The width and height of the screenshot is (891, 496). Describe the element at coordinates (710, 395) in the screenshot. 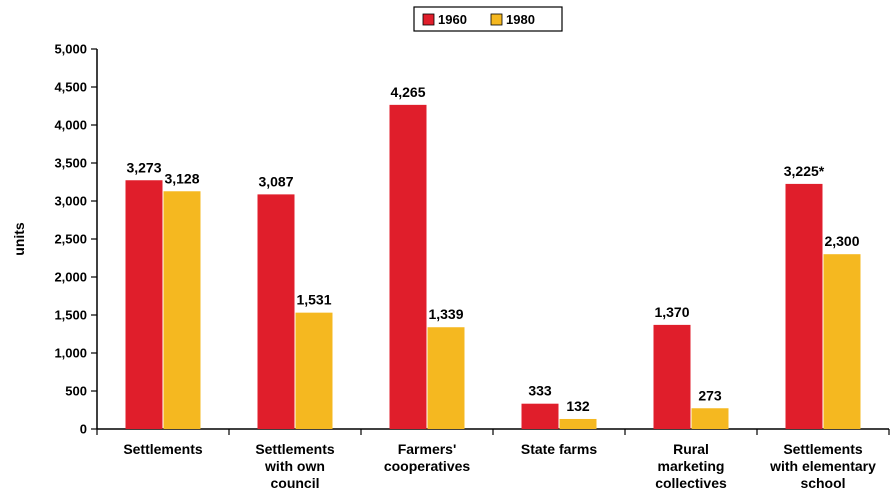

I see `data-label-1980-5: 273` at that location.